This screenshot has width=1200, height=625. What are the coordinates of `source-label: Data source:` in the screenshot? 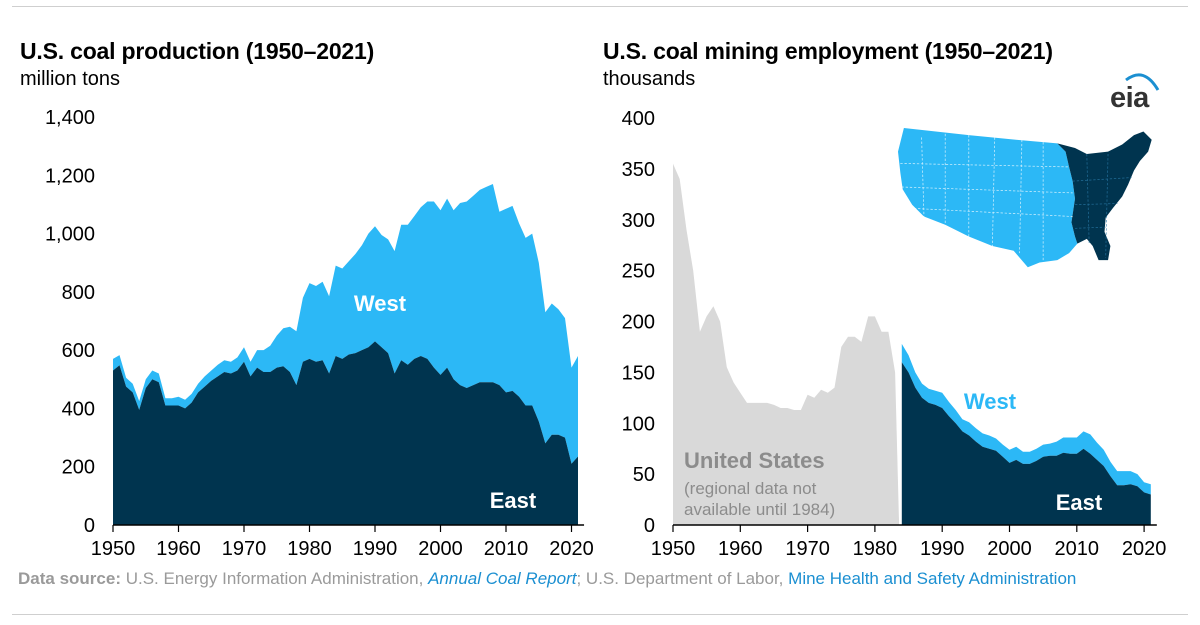 It's located at (69, 578).